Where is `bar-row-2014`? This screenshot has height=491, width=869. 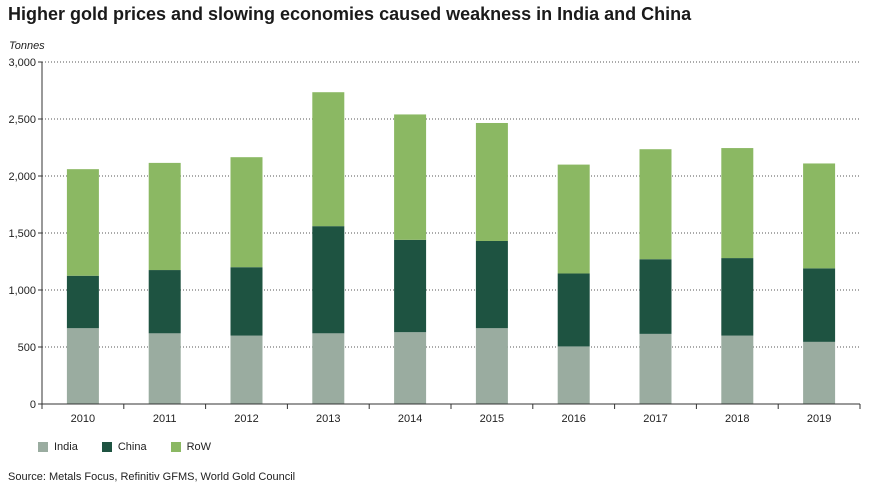
bar-row-2014 is located at coordinates (410, 177).